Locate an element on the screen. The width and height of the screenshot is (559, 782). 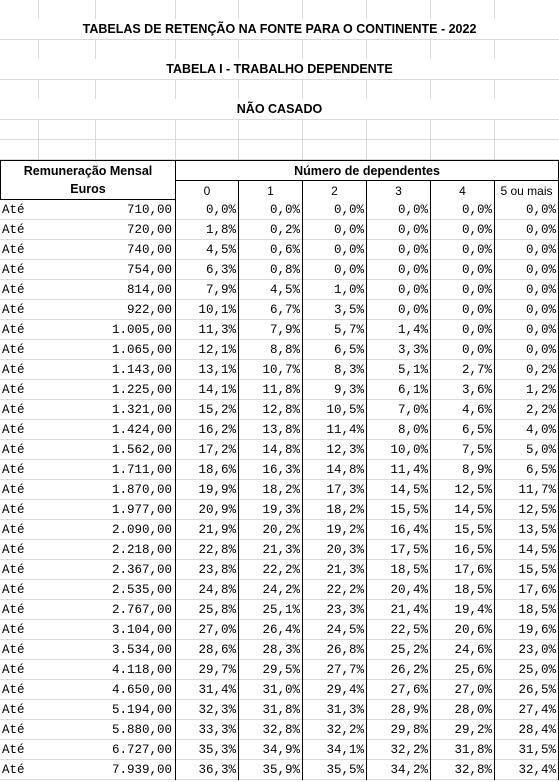
rate: 25,8% is located at coordinates (206, 610).